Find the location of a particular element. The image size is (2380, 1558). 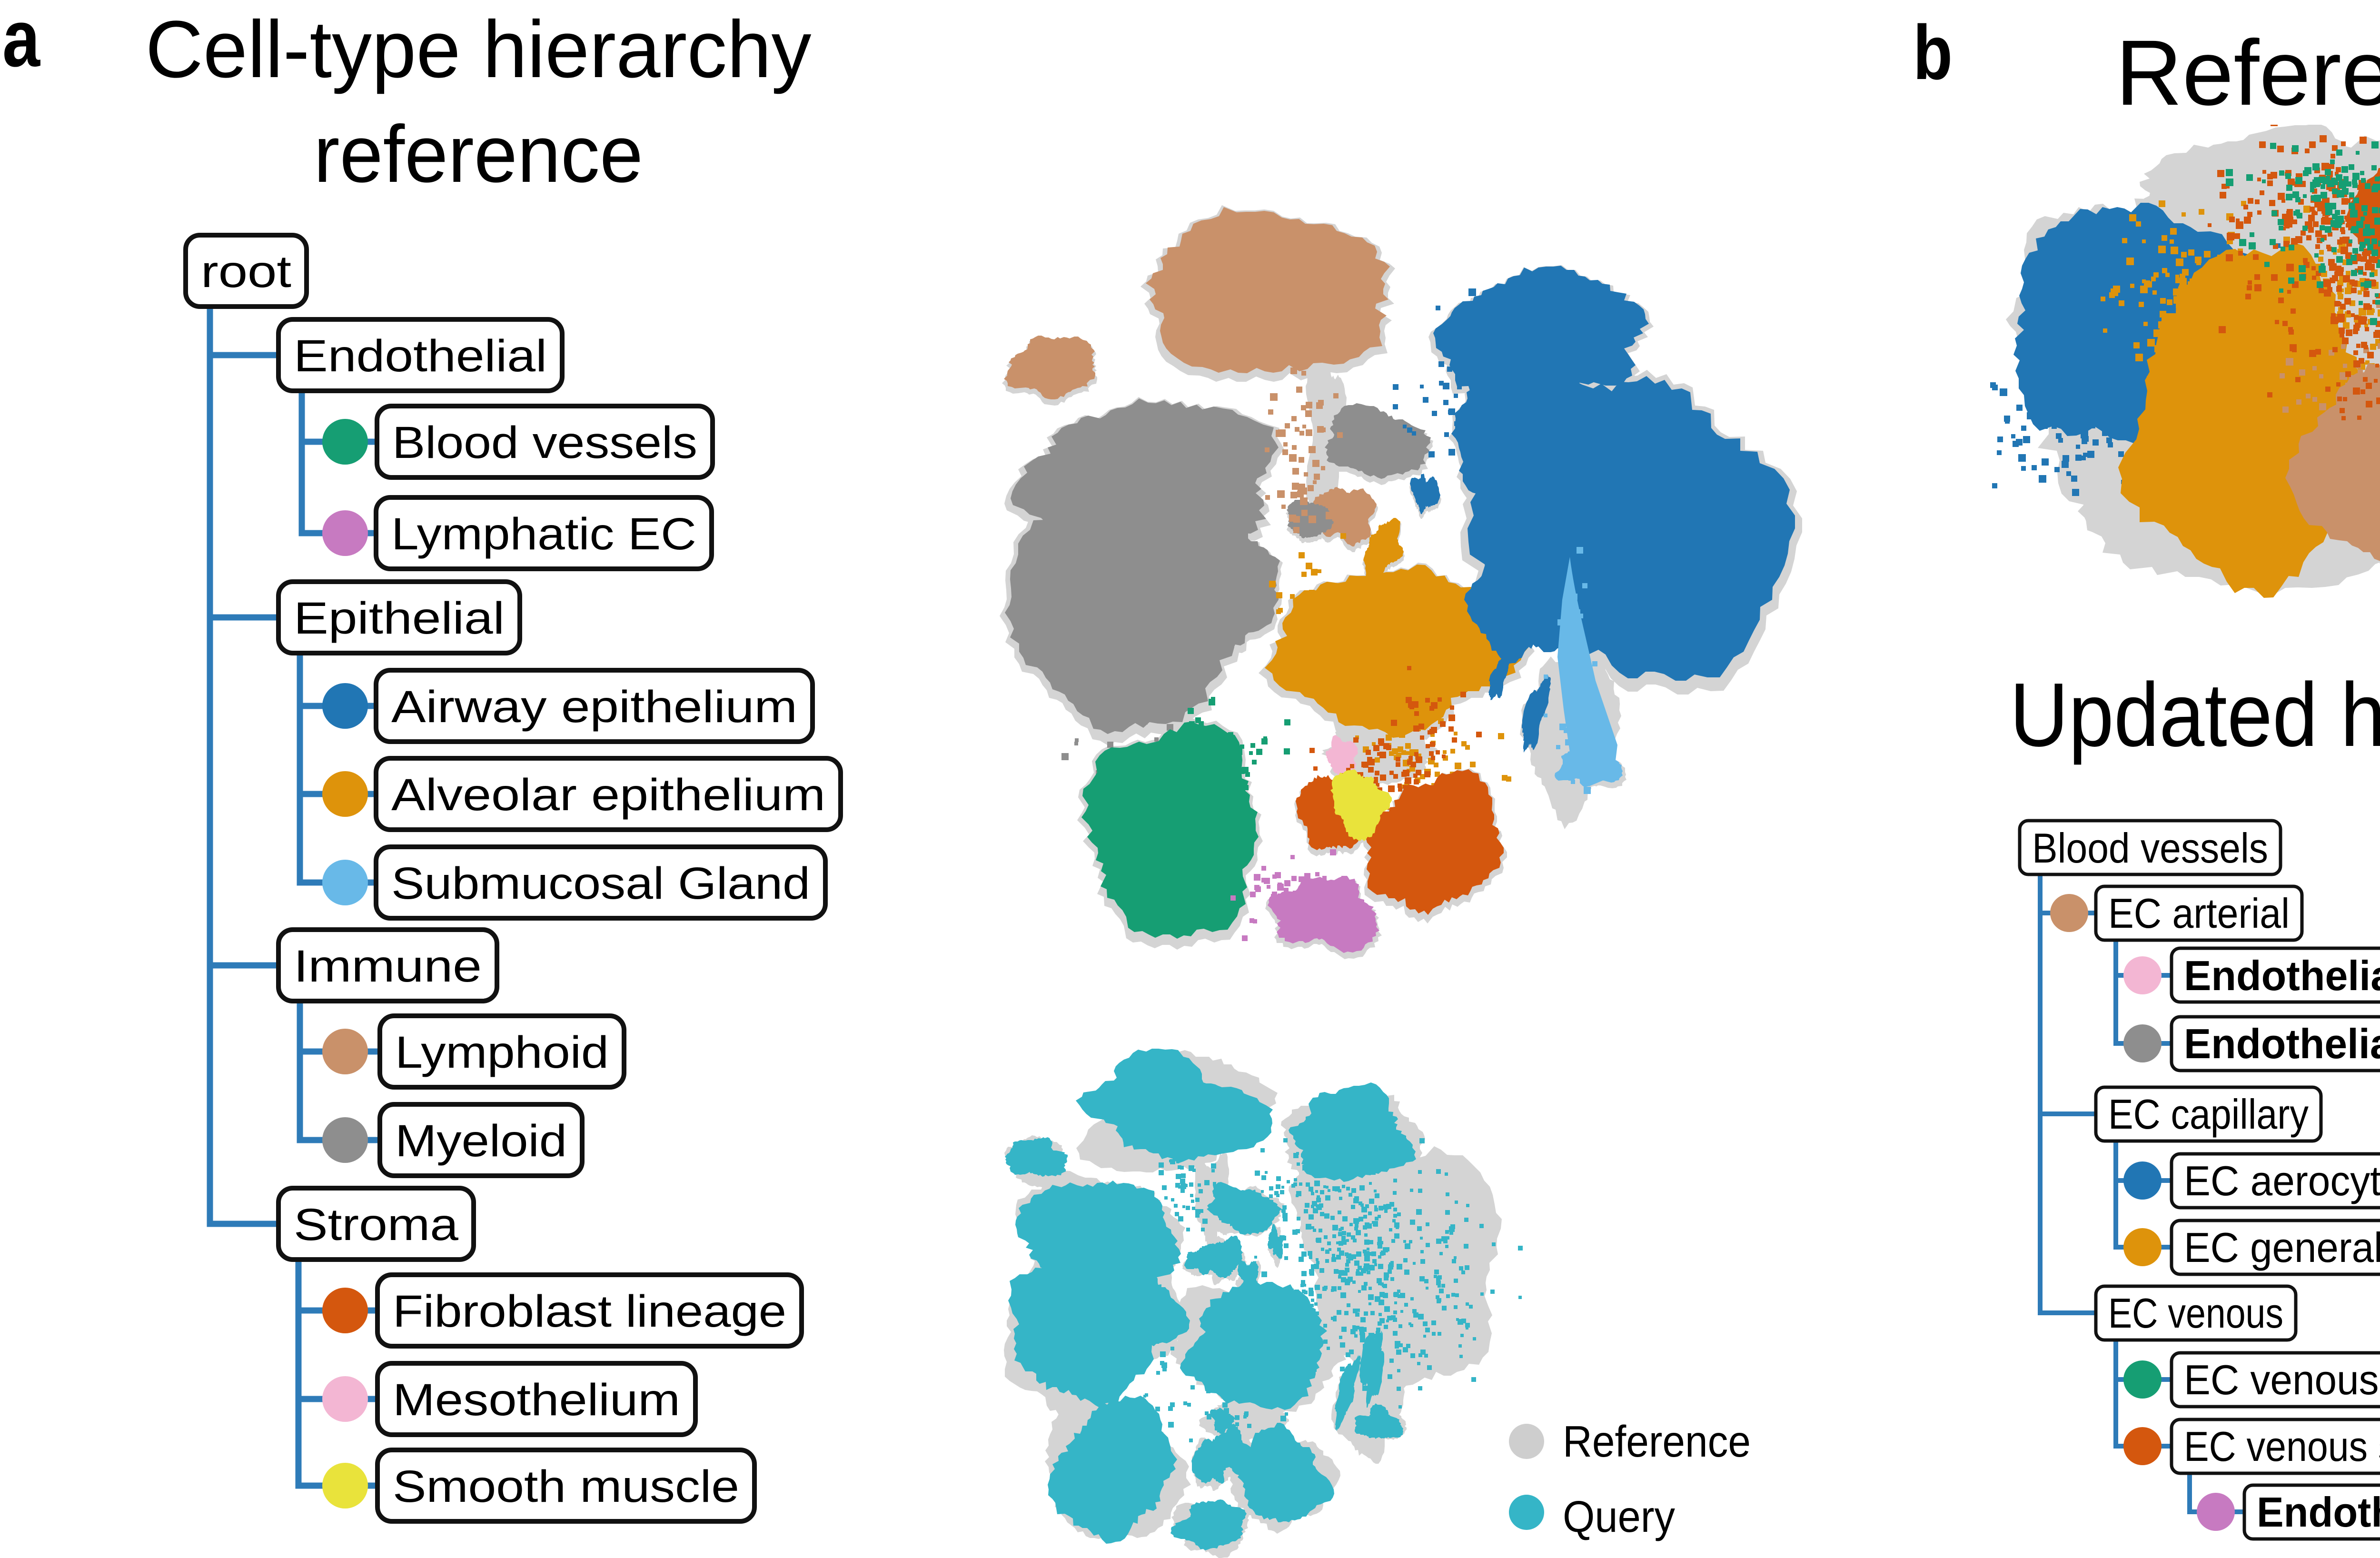

svg-text: EC venous pulmonary & is located at coordinates (2282, 1379).